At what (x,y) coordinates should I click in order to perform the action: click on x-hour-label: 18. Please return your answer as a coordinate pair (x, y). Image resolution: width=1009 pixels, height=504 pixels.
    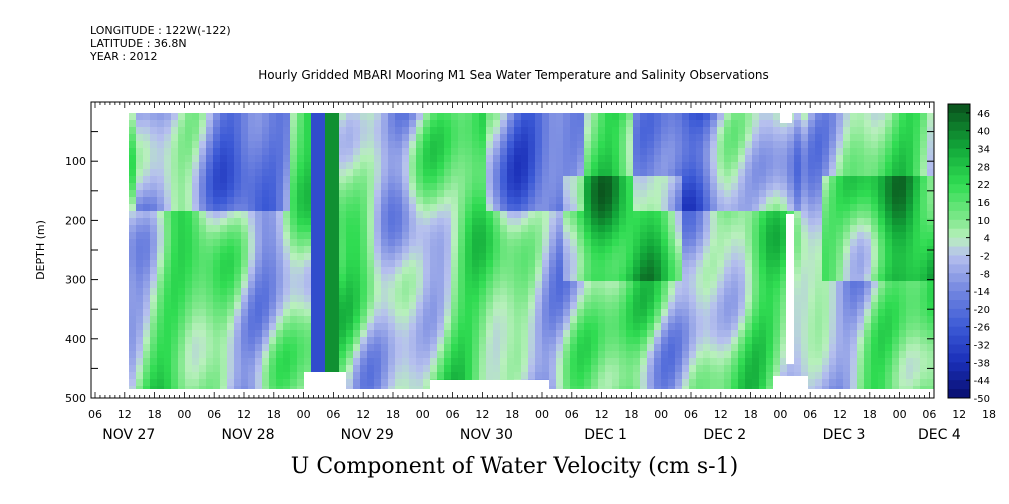
    Looking at the image, I should click on (631, 414).